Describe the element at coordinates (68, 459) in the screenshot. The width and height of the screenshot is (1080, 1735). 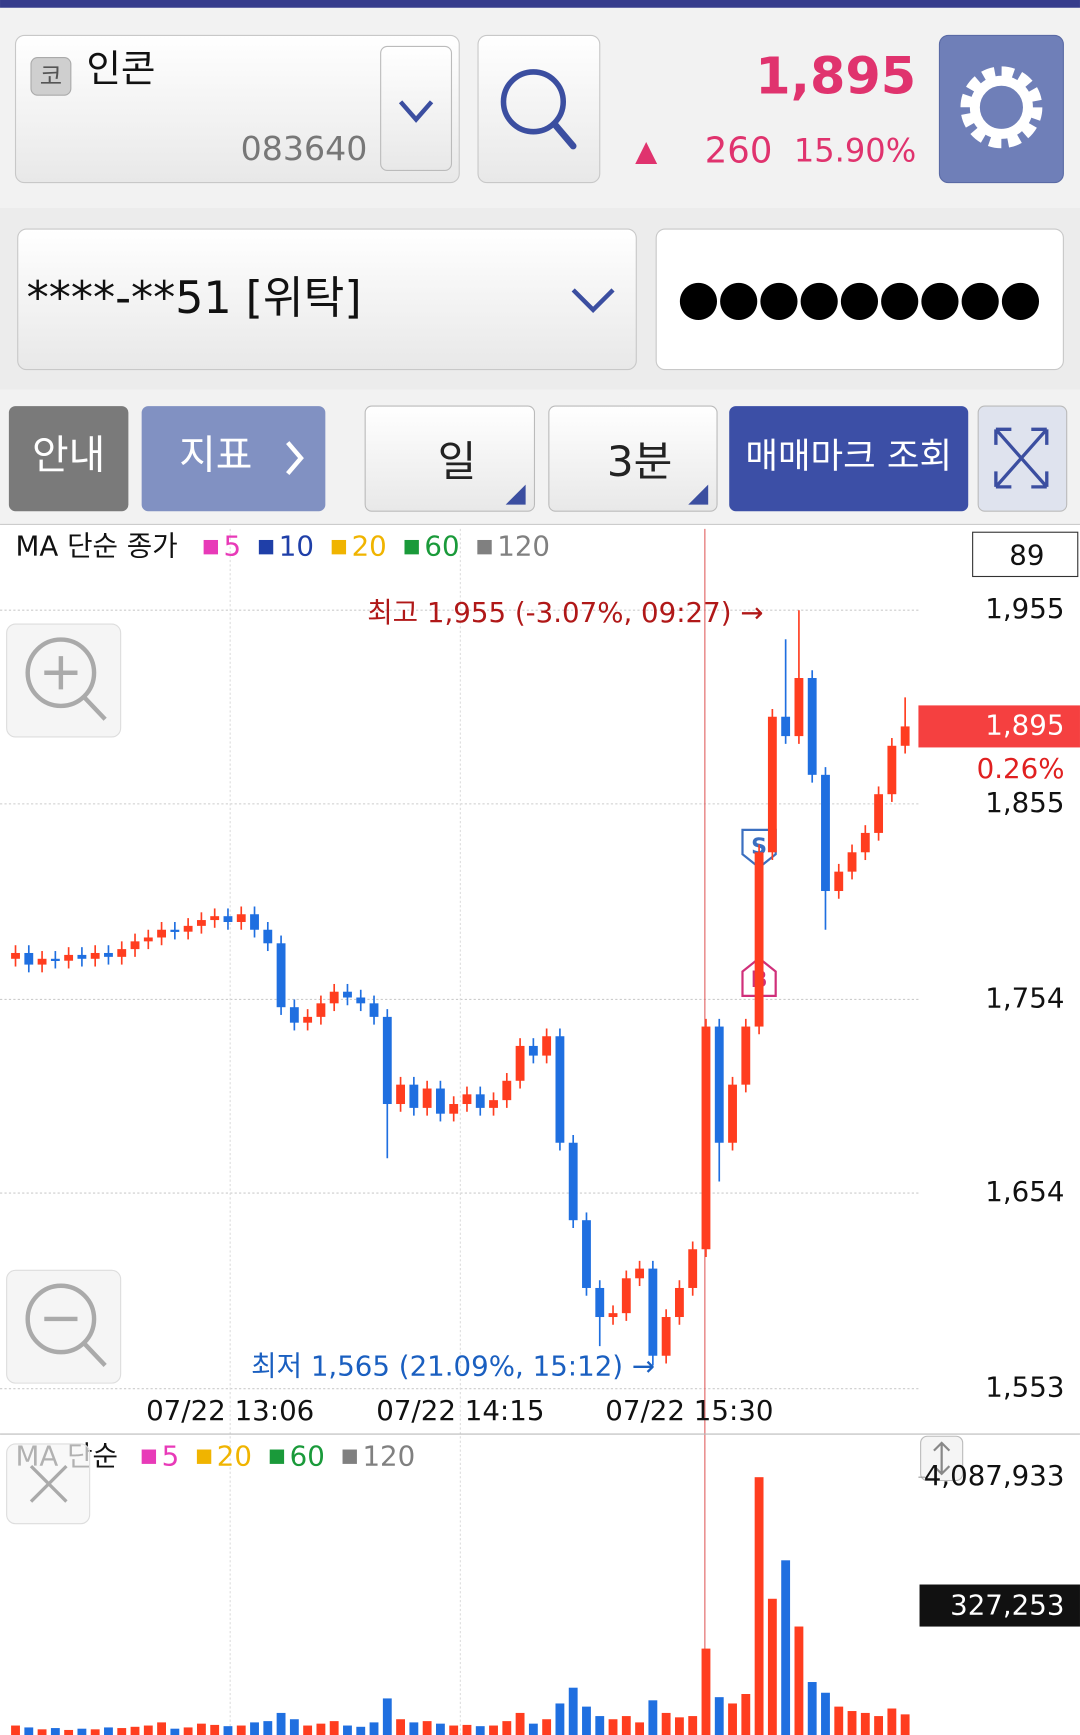
I see `info-button` at that location.